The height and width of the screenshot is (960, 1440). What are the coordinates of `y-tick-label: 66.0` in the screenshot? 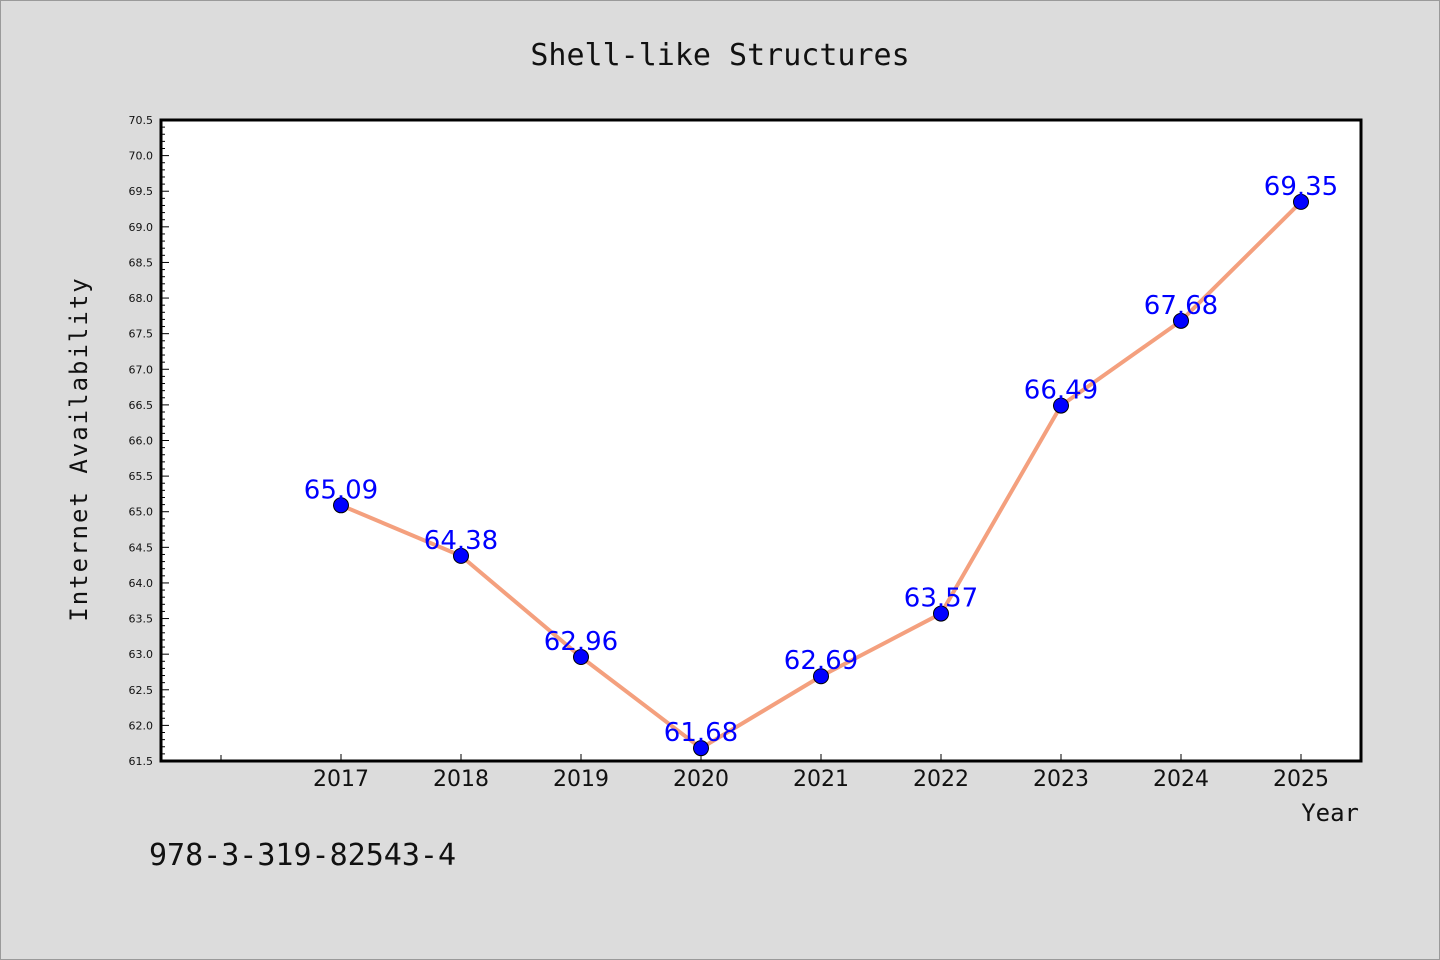 It's located at (141, 441).